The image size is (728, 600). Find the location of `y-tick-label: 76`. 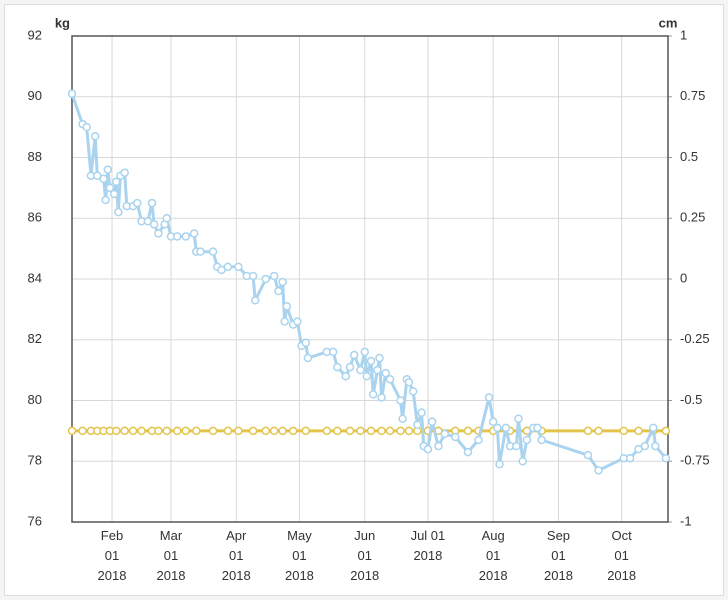

y-tick-label: 76 is located at coordinates (35, 520).